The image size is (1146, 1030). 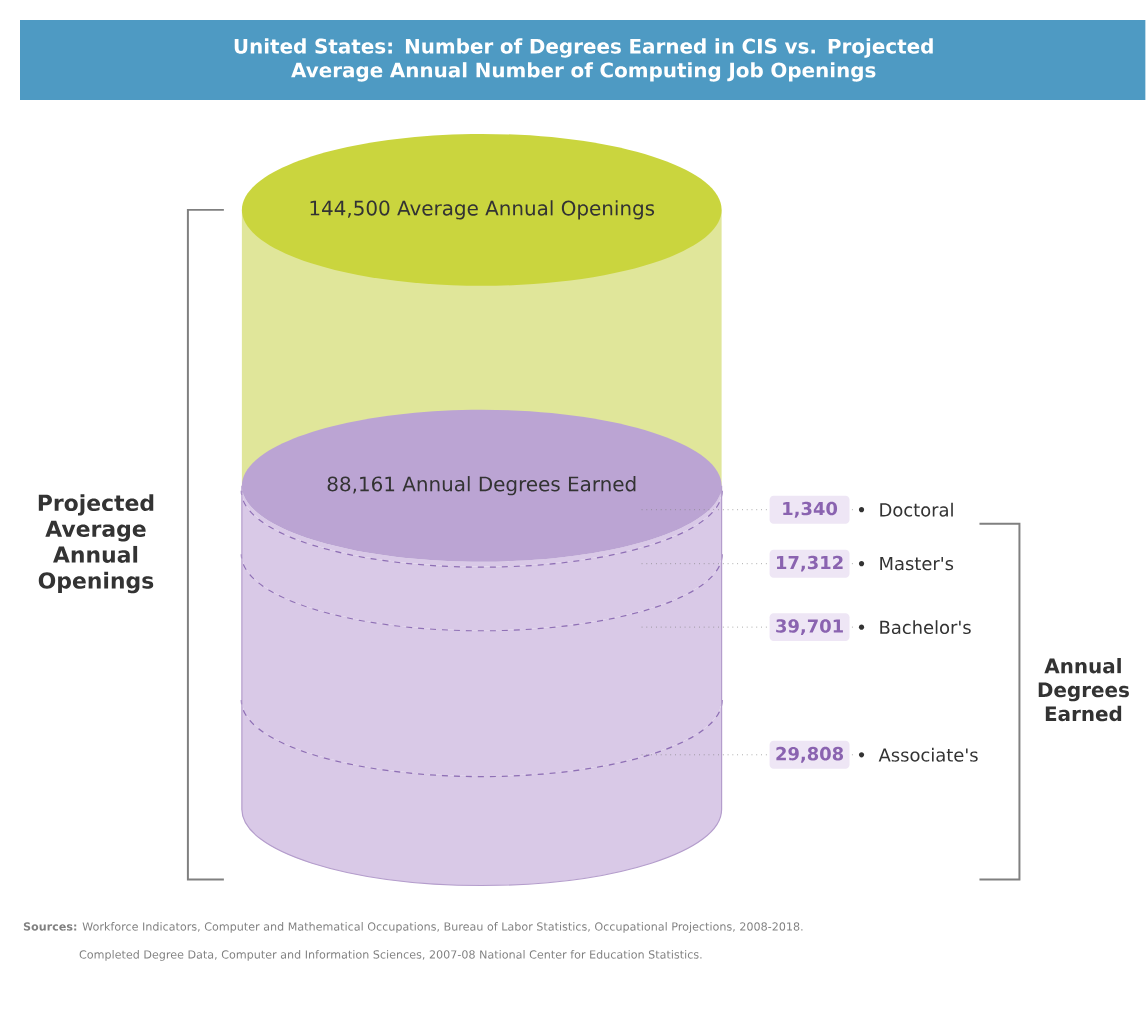 I want to click on text: Annual Degrees Earned, so click(x=1083, y=690).